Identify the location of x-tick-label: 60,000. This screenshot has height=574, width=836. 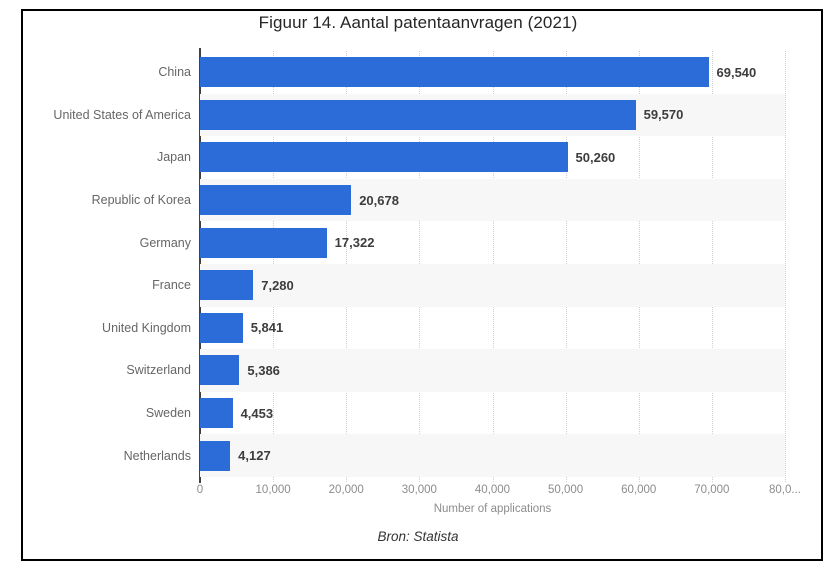
(639, 490).